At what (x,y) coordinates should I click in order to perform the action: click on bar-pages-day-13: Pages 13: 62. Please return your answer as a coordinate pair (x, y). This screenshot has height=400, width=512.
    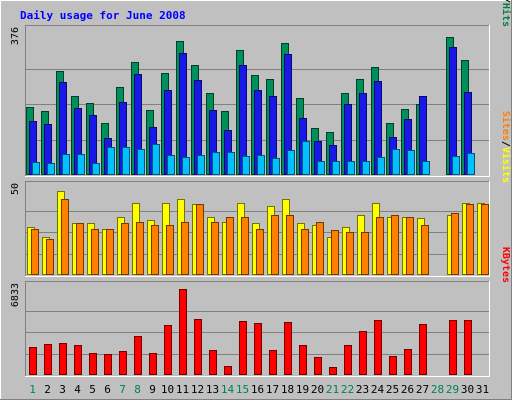
    Looking at the image, I should click on (216, 163).